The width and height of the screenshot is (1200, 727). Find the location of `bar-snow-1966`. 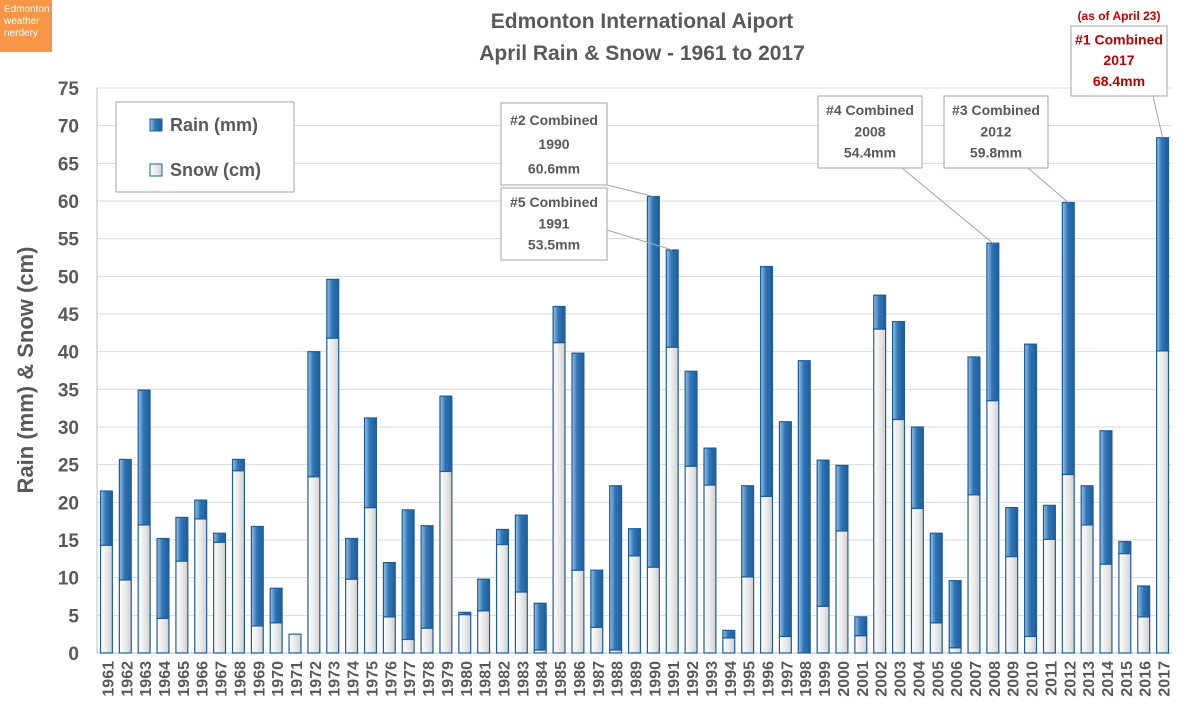

bar-snow-1966 is located at coordinates (201, 586).